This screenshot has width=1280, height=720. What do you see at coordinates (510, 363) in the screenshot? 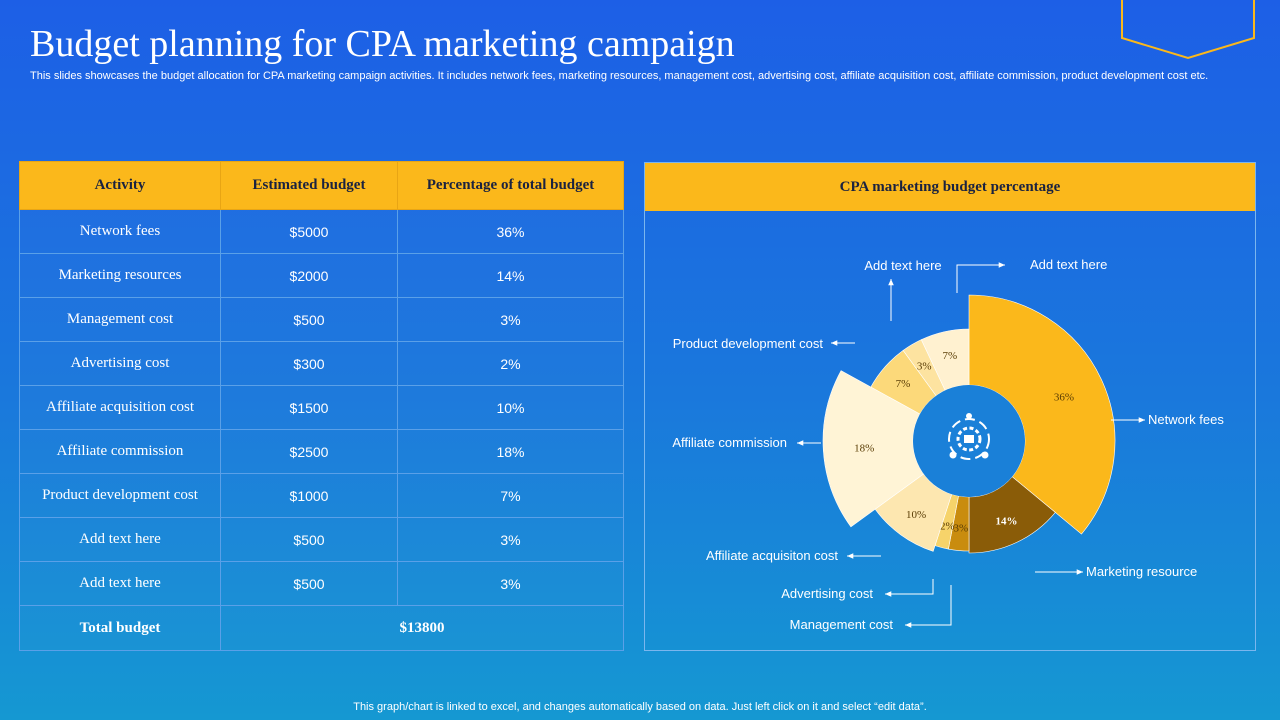
I see `percentage-cell: 2%` at bounding box center [510, 363].